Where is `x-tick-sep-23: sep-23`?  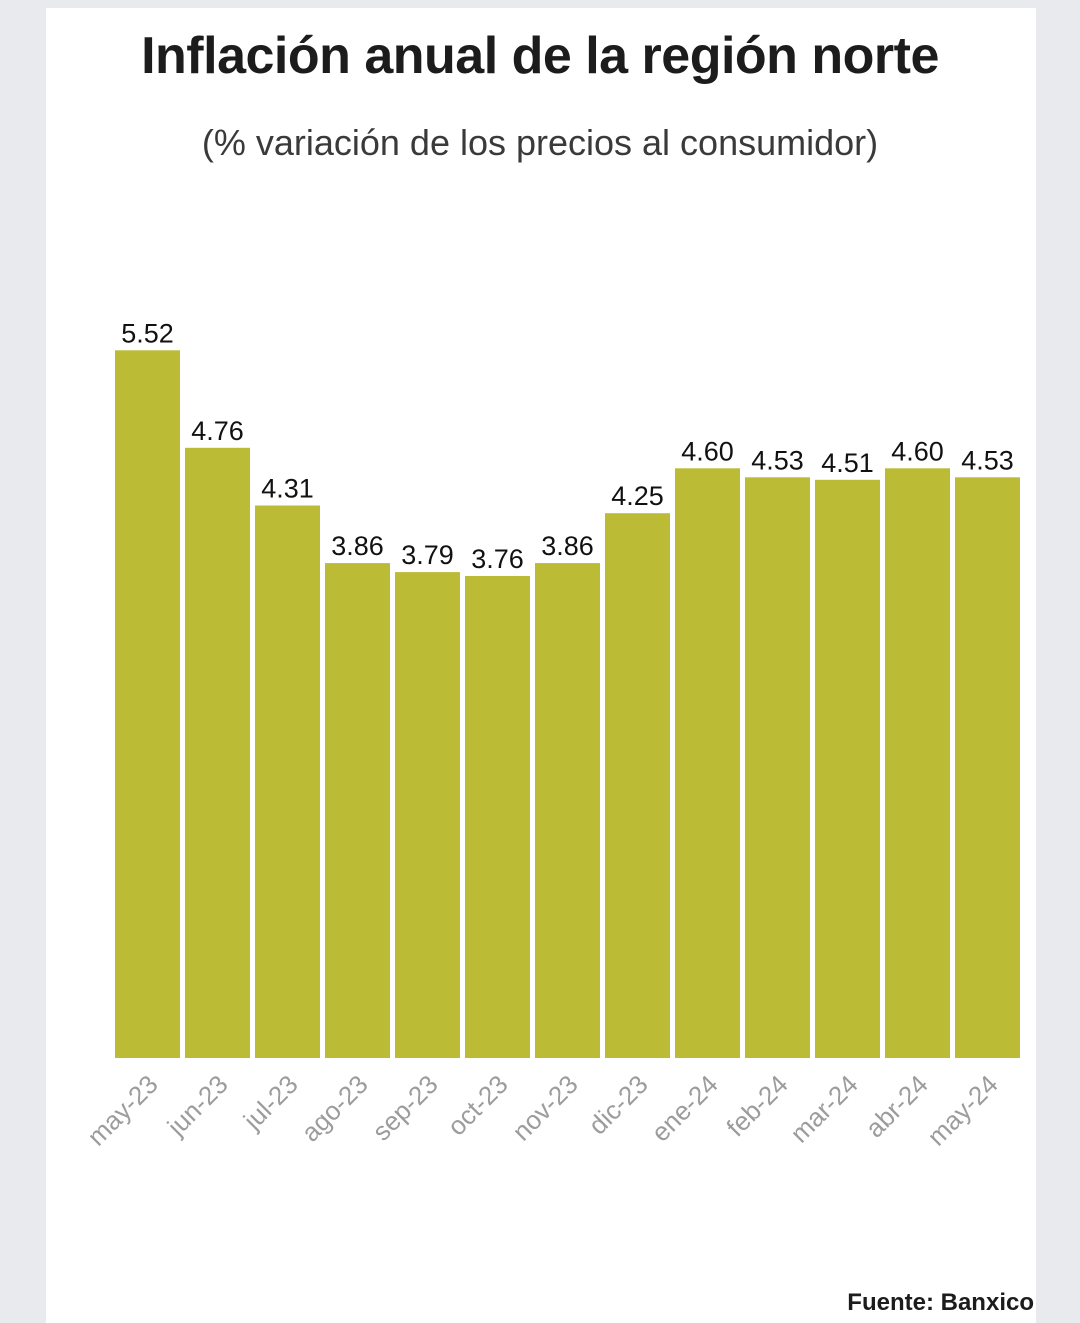
x-tick-sep-23: sep-23 is located at coordinates (404, 1107).